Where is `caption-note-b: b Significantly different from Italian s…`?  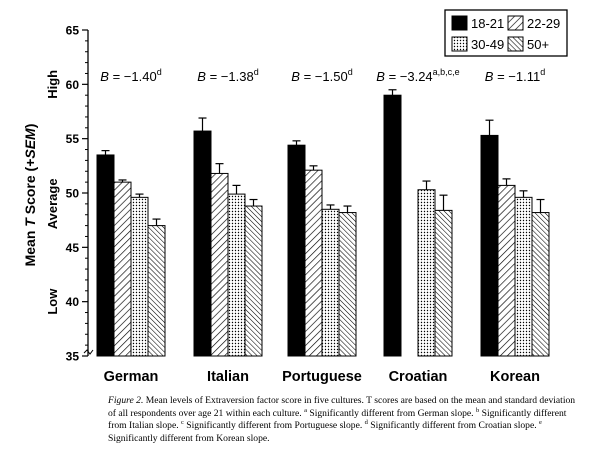 caption-note-b: b Significantly different from Italian s… is located at coordinates (337, 419).